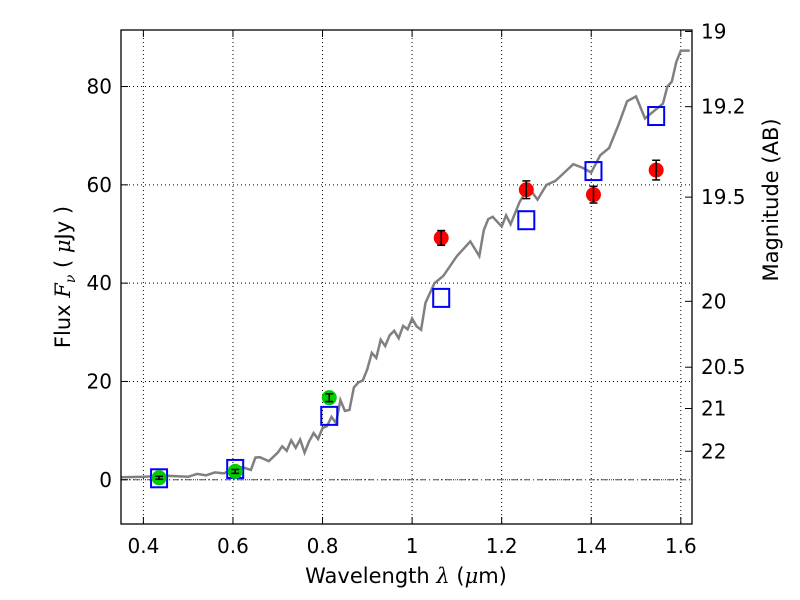  Describe the element at coordinates (713, 408) in the screenshot. I see `y2-tick-label: 21` at that location.